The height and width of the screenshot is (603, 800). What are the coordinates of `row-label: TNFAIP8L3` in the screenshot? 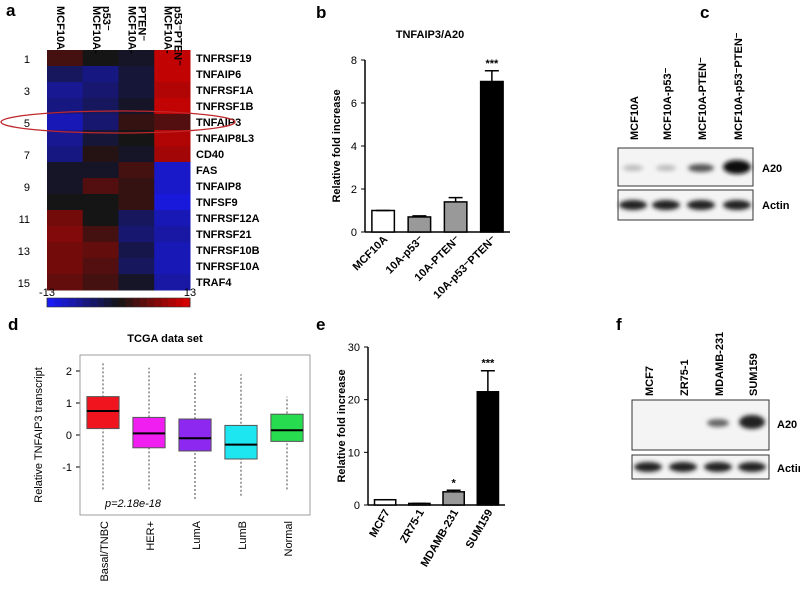 It's located at (225, 139).